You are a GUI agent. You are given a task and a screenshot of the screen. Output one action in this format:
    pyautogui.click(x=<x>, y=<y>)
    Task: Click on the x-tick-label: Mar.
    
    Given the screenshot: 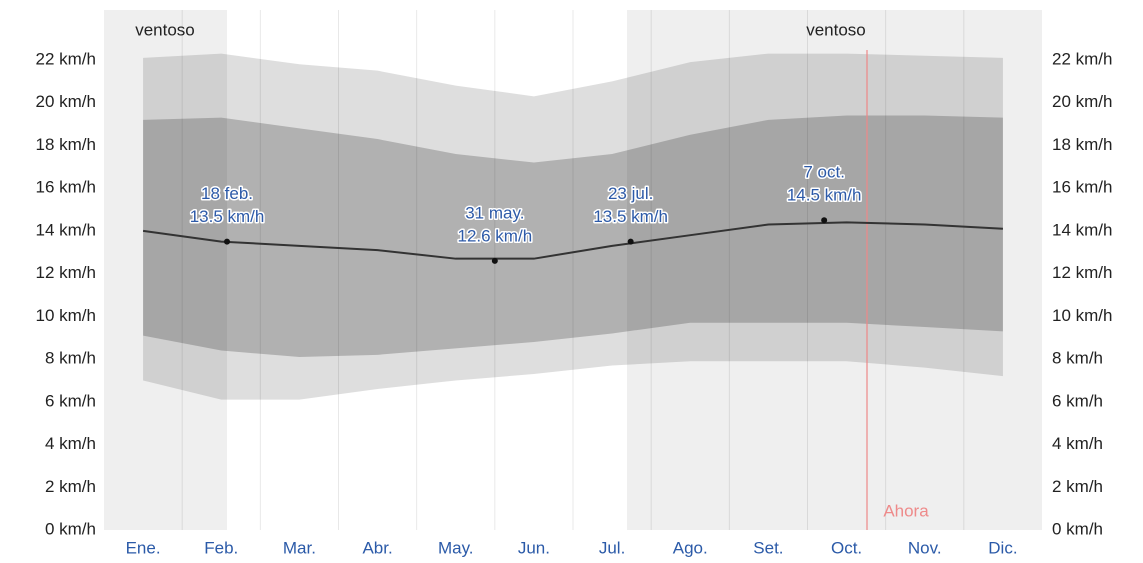 What is the action you would take?
    pyautogui.click(x=299, y=547)
    